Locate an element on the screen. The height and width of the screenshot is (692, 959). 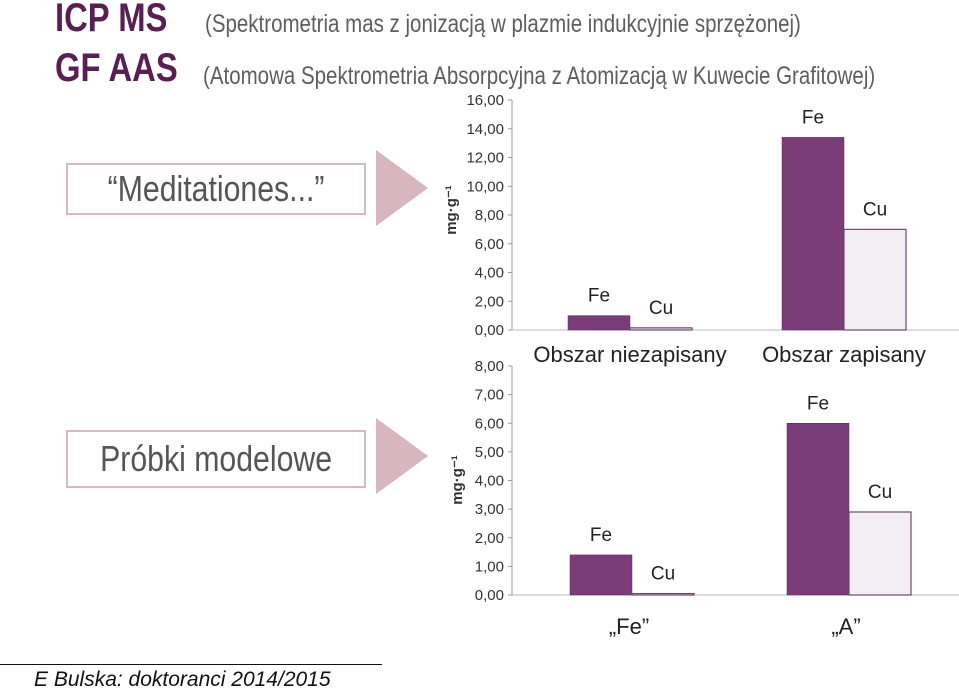
footer-credit: E Bulska: doktoranci 2014/2015 is located at coordinates (182, 679).